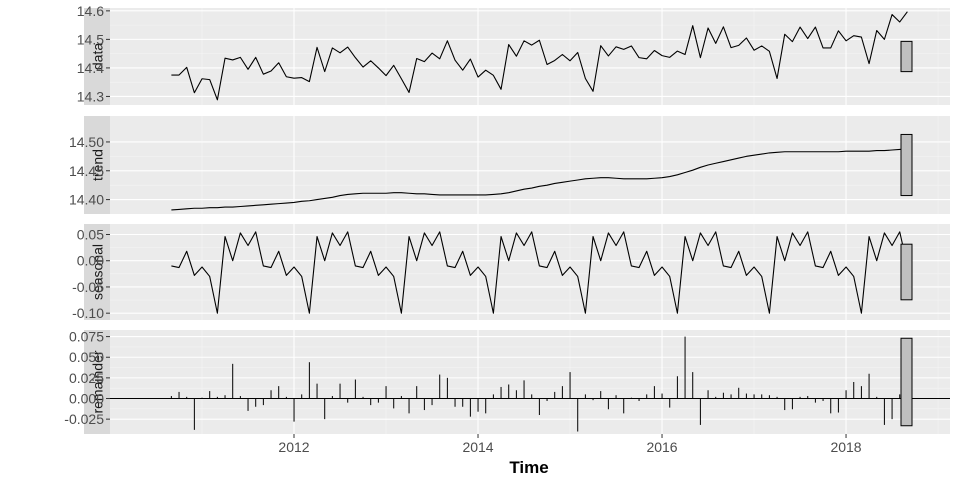 The width and height of the screenshot is (960, 480). I want to click on range-bar-data, so click(906, 56).